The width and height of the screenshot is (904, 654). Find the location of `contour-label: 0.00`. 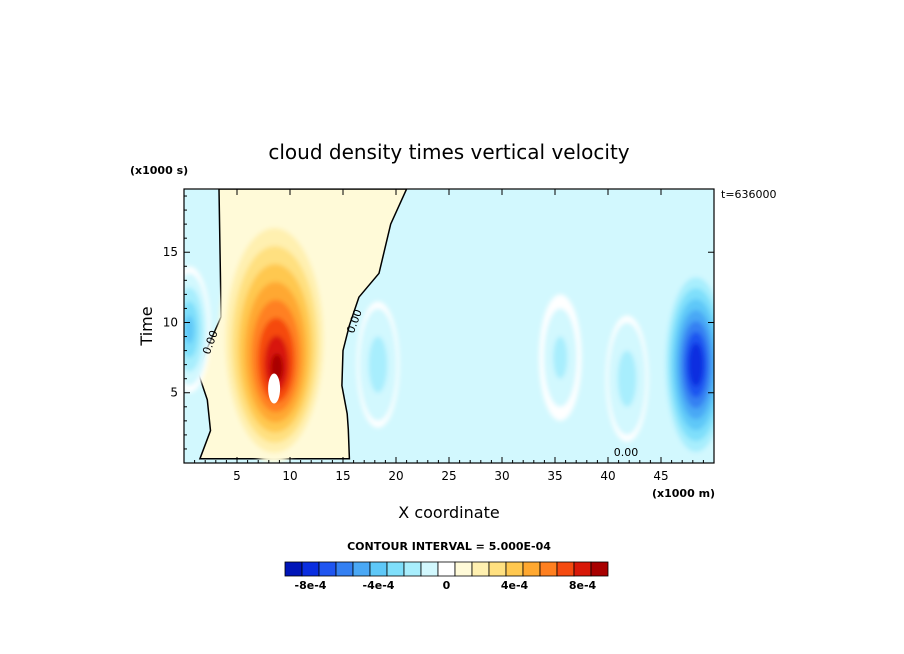

contour-label: 0.00 is located at coordinates (626, 452).